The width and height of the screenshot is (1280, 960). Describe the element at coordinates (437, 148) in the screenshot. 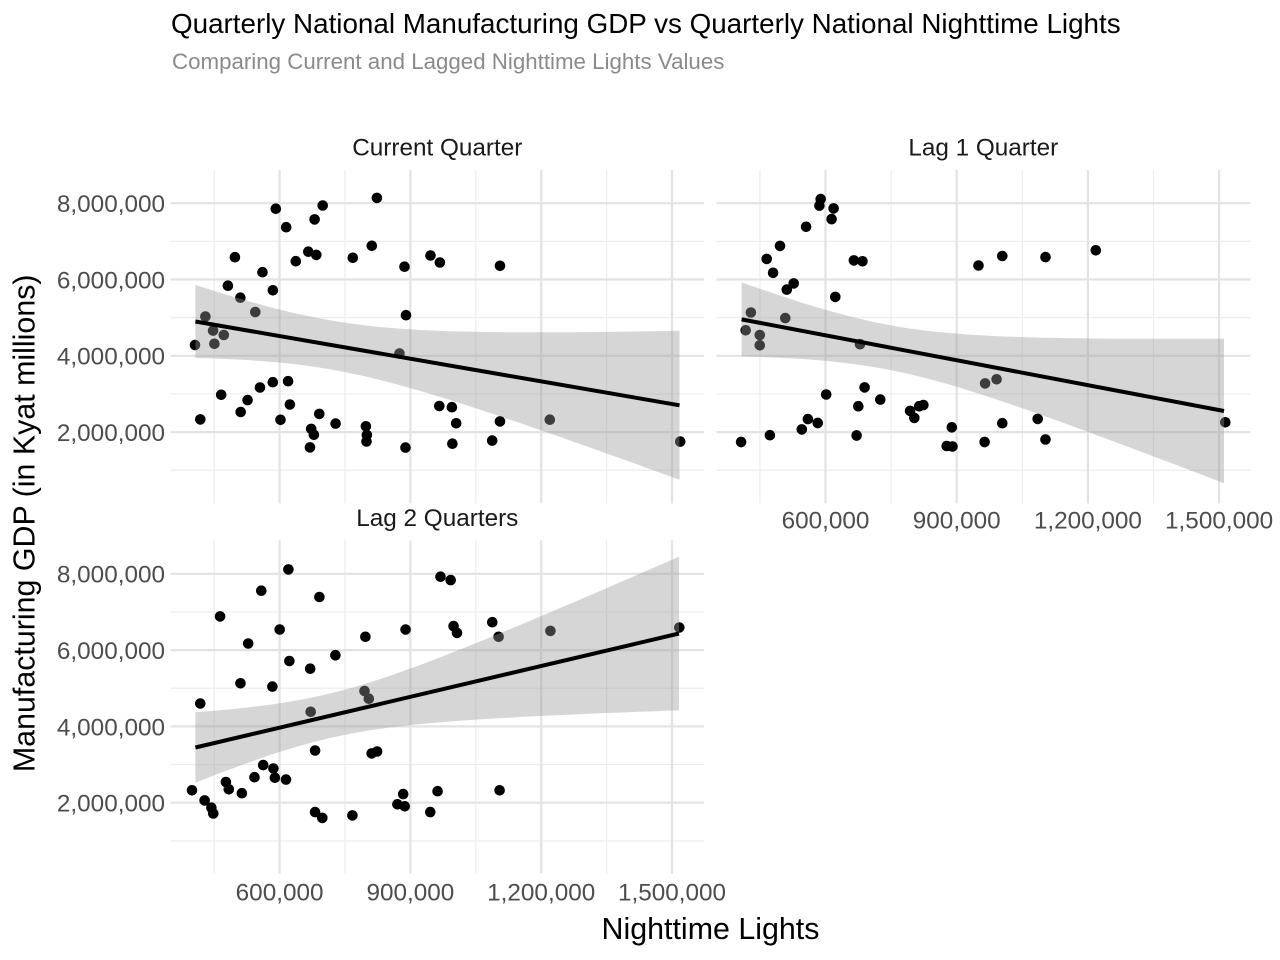

I see `svg-text: Current Quarter` at that location.